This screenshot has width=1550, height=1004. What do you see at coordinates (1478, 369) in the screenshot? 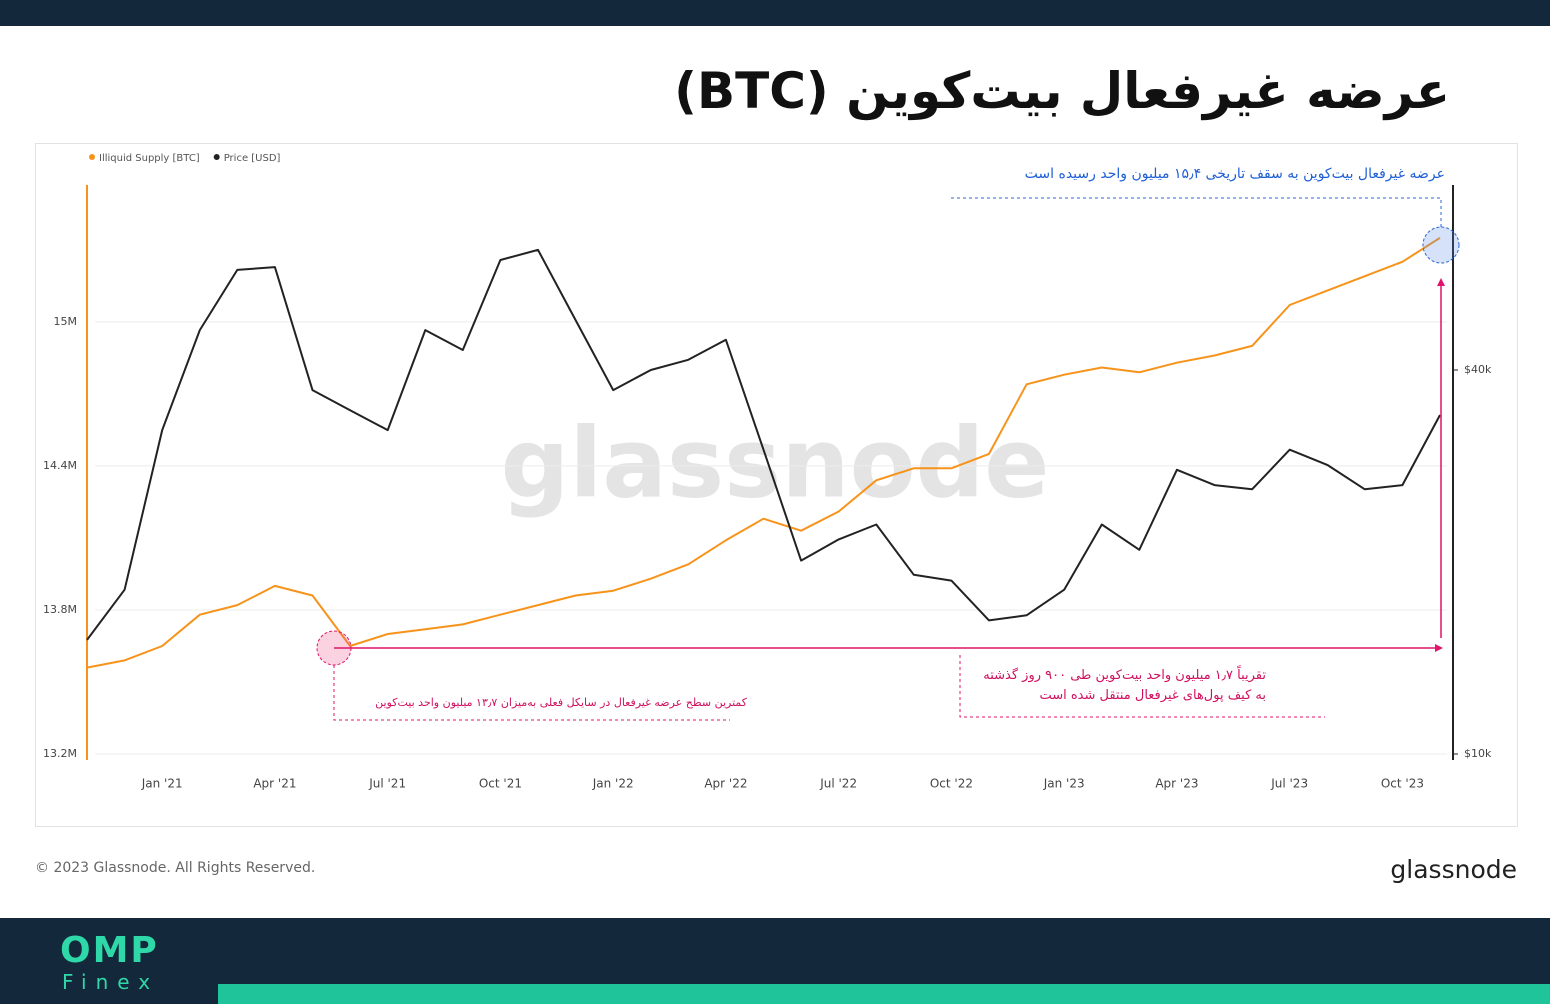
I see `y2-tick-label: $40k` at bounding box center [1478, 369].